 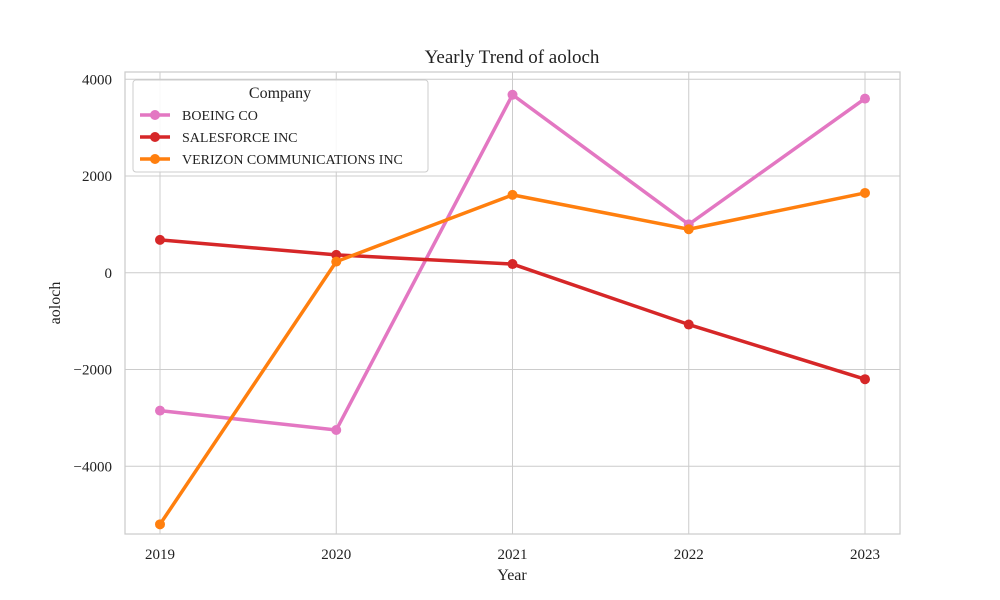 I want to click on legend-entry: SALESFORCE INC, so click(x=219, y=138).